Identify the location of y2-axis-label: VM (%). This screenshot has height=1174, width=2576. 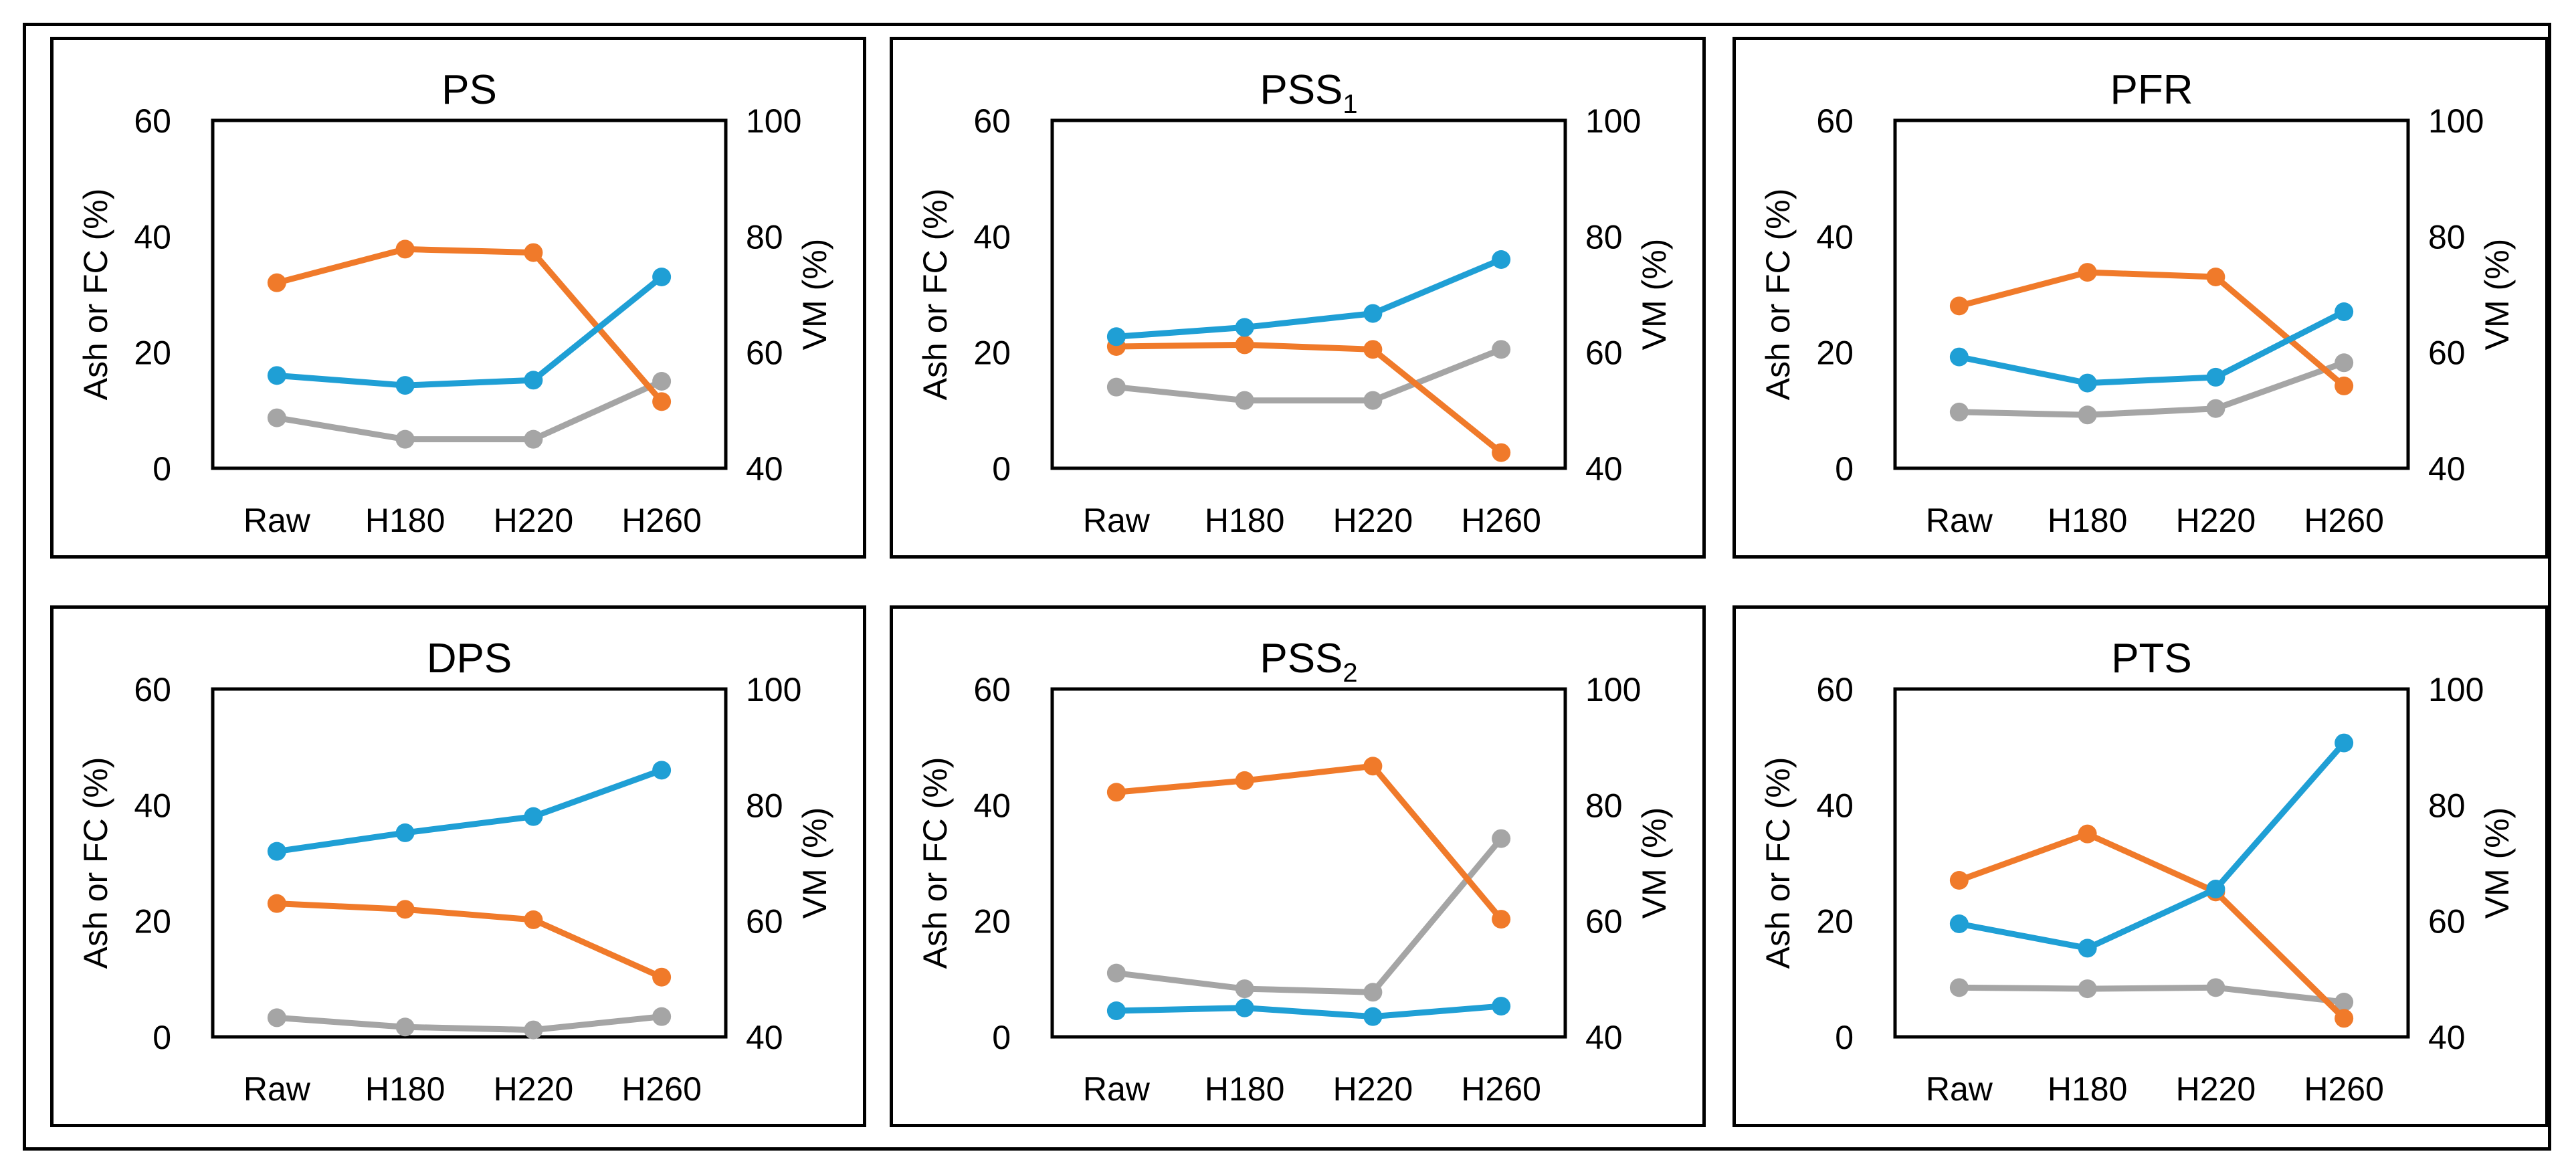
(814, 863).